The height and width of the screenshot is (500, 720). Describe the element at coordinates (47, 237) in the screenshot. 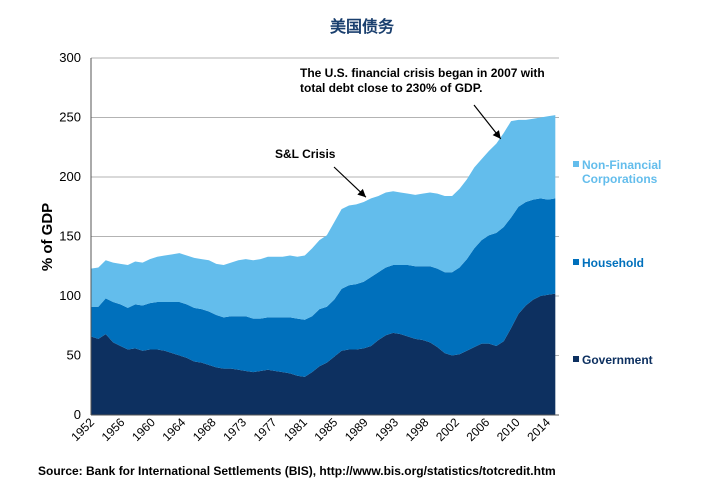

I see `y-axis-label: % of GDP` at that location.